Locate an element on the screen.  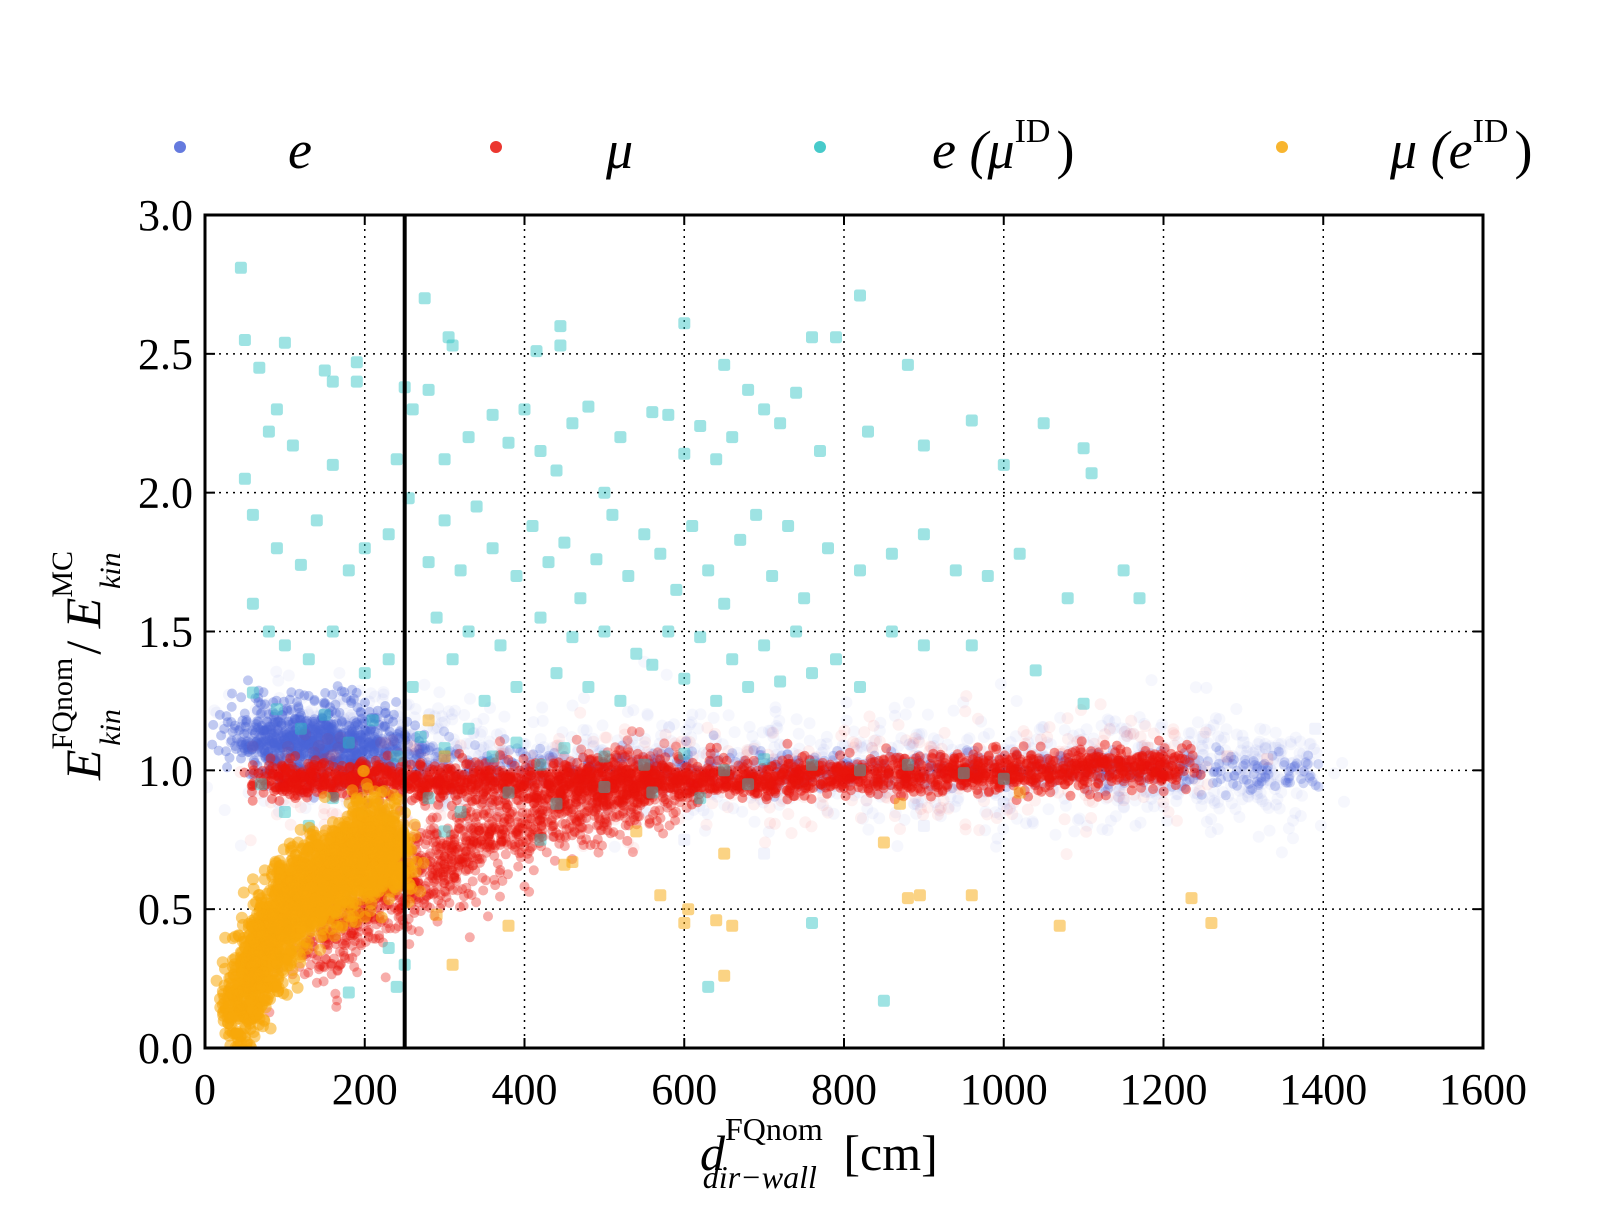
legend-marker-e is located at coordinates (180, 147).